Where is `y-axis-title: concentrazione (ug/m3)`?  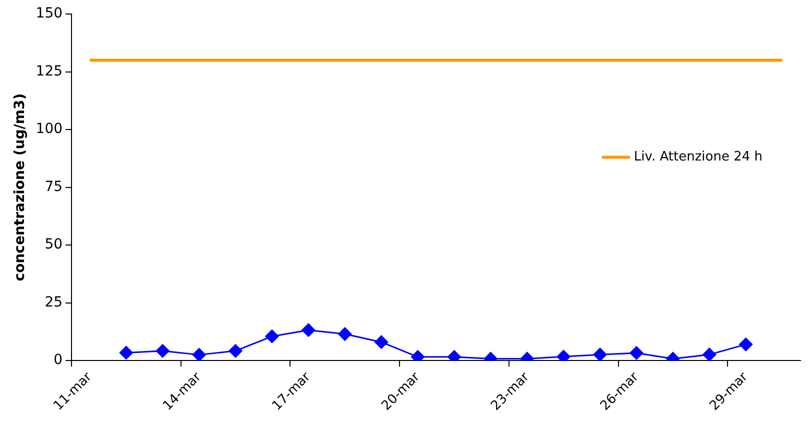 y-axis-title: concentrazione (ug/m3) is located at coordinates (20, 187).